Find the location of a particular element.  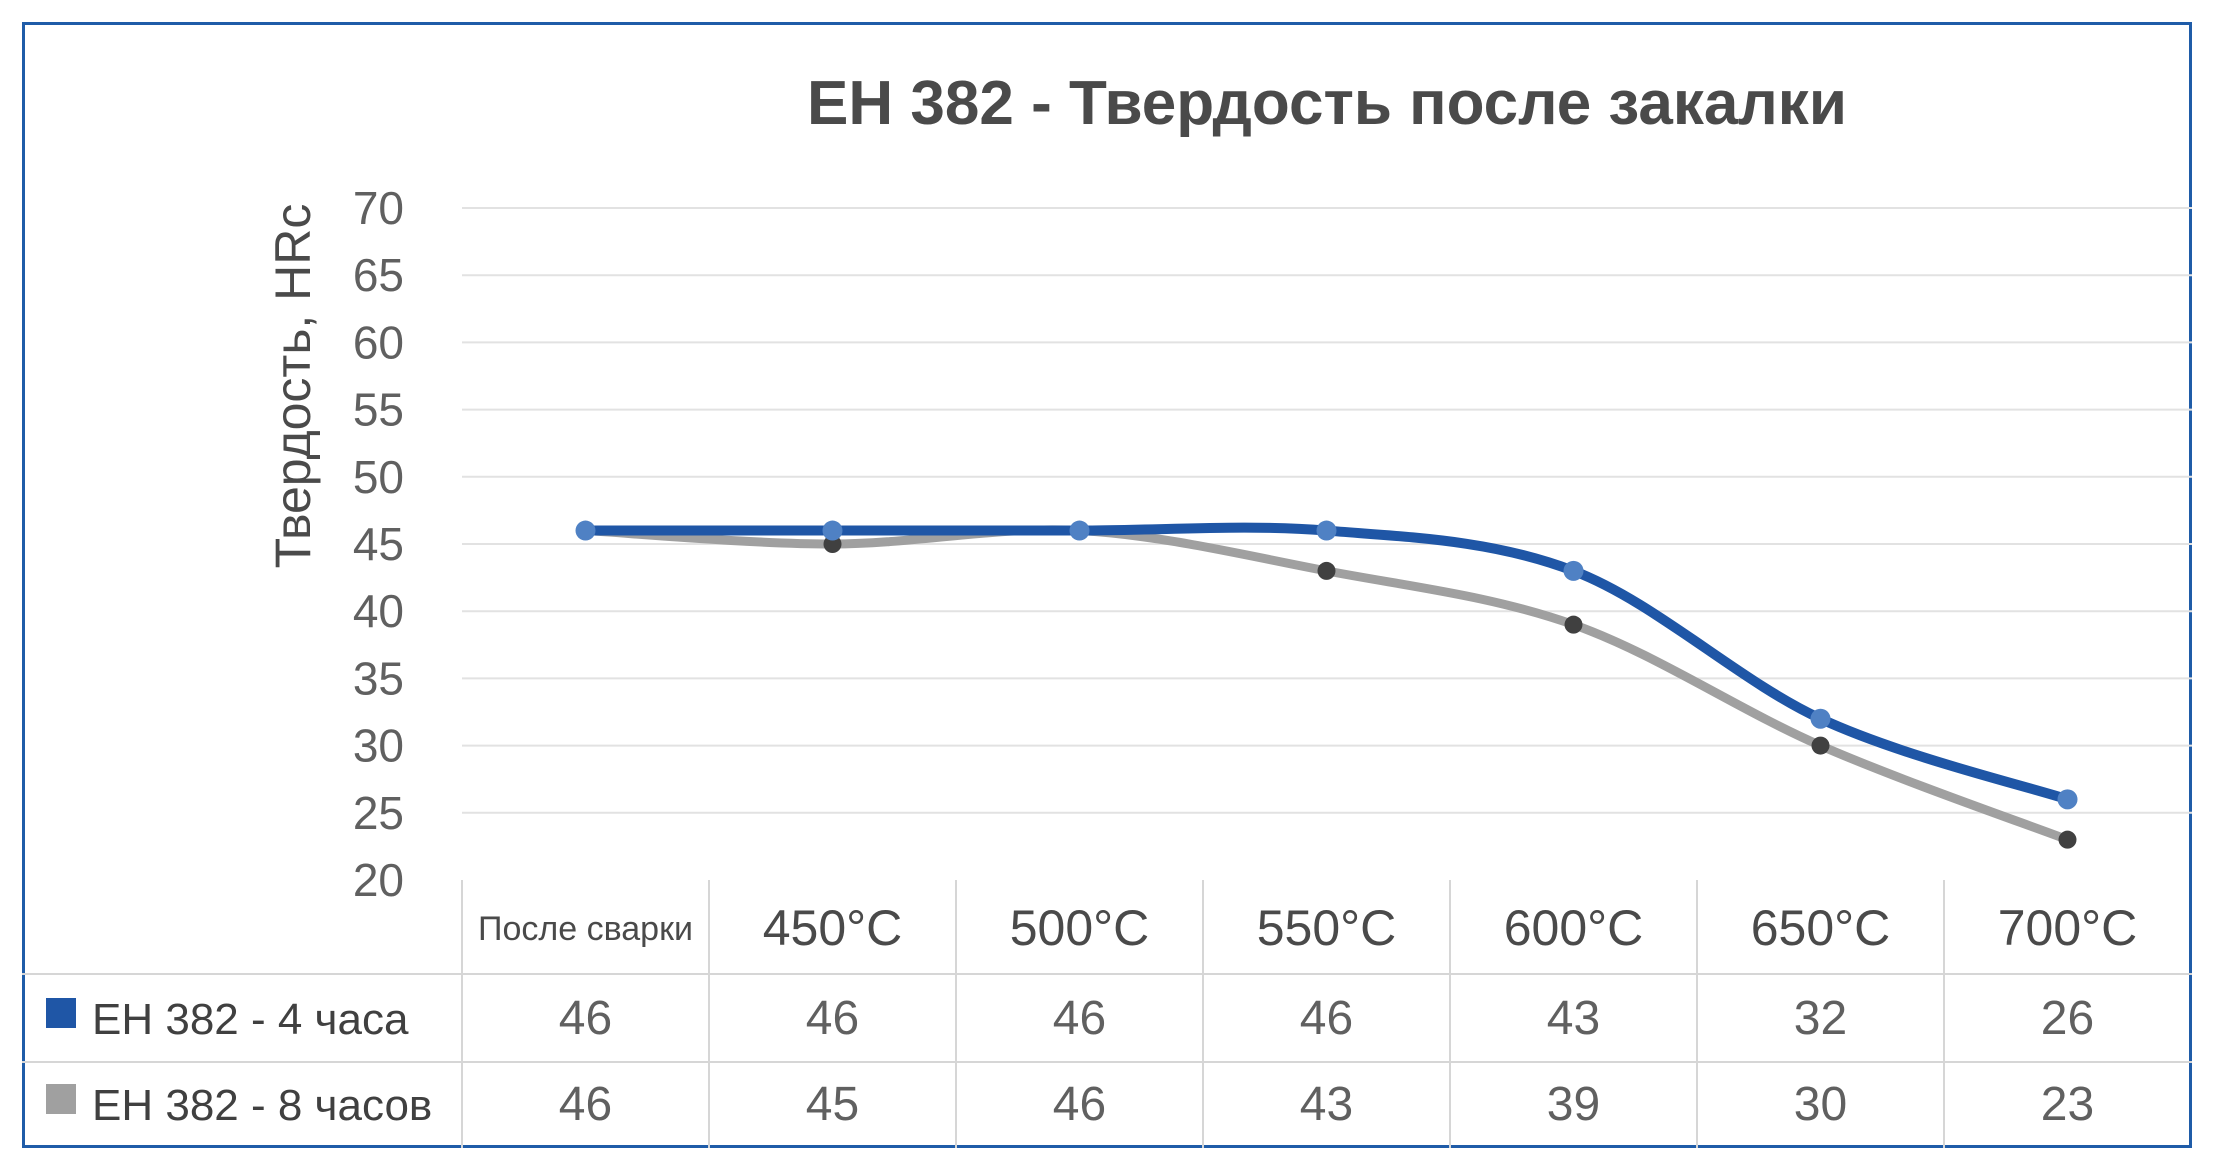

category-label: 600°C is located at coordinates (1574, 928).